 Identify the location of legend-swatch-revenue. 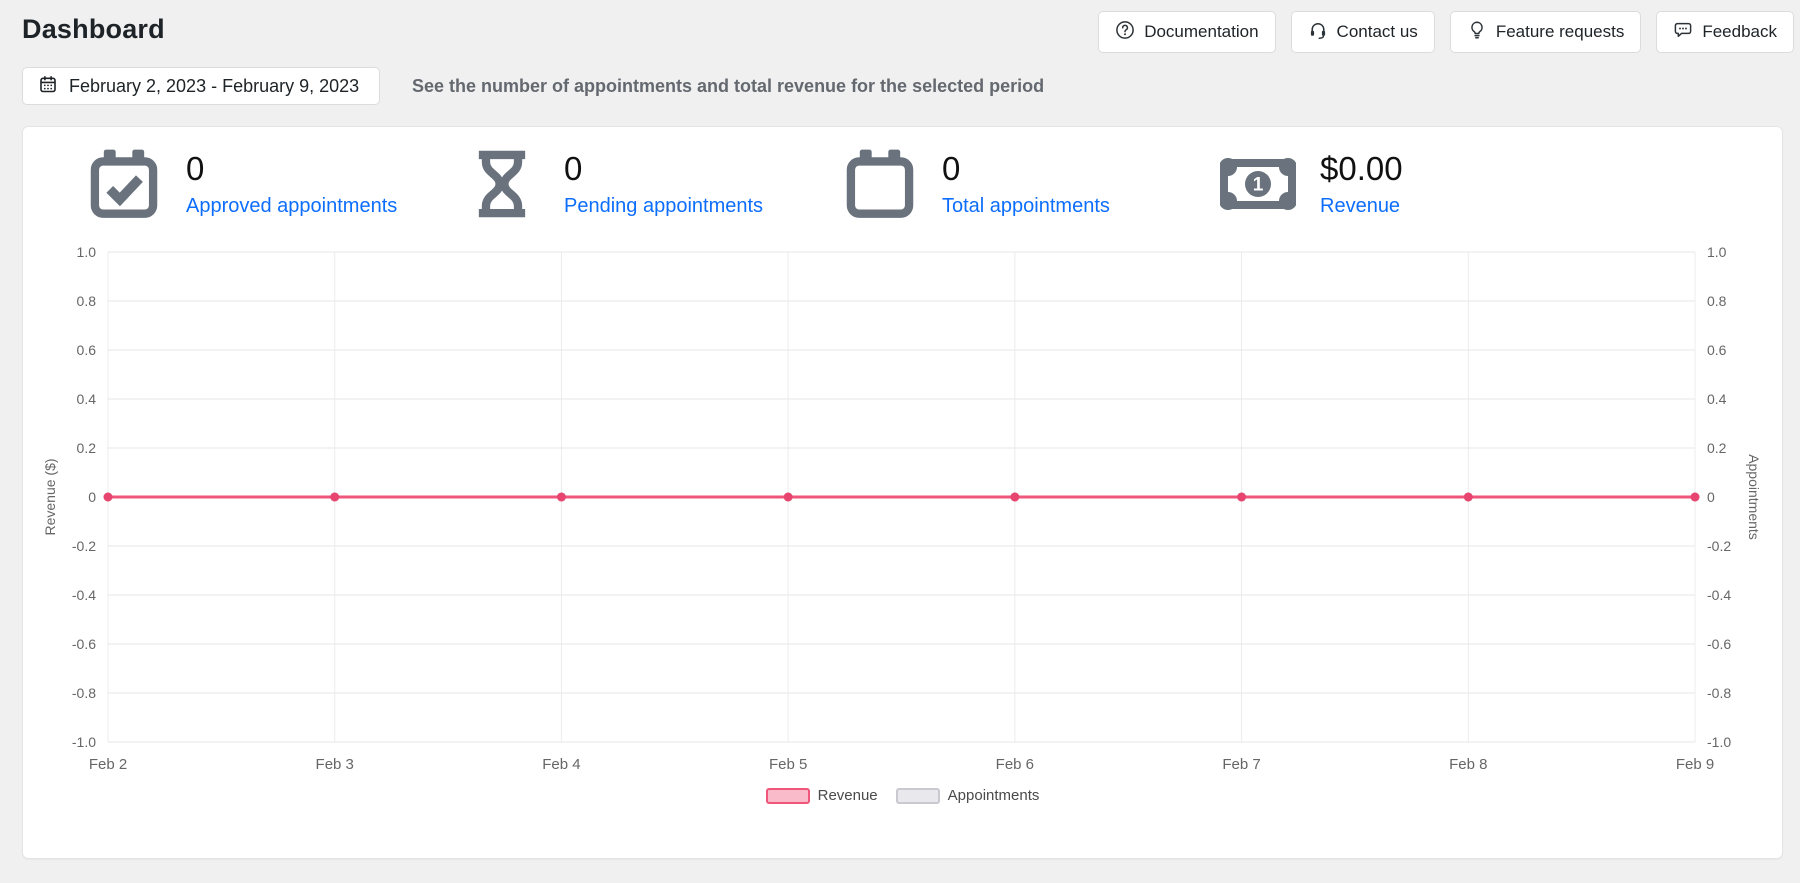
(787, 795).